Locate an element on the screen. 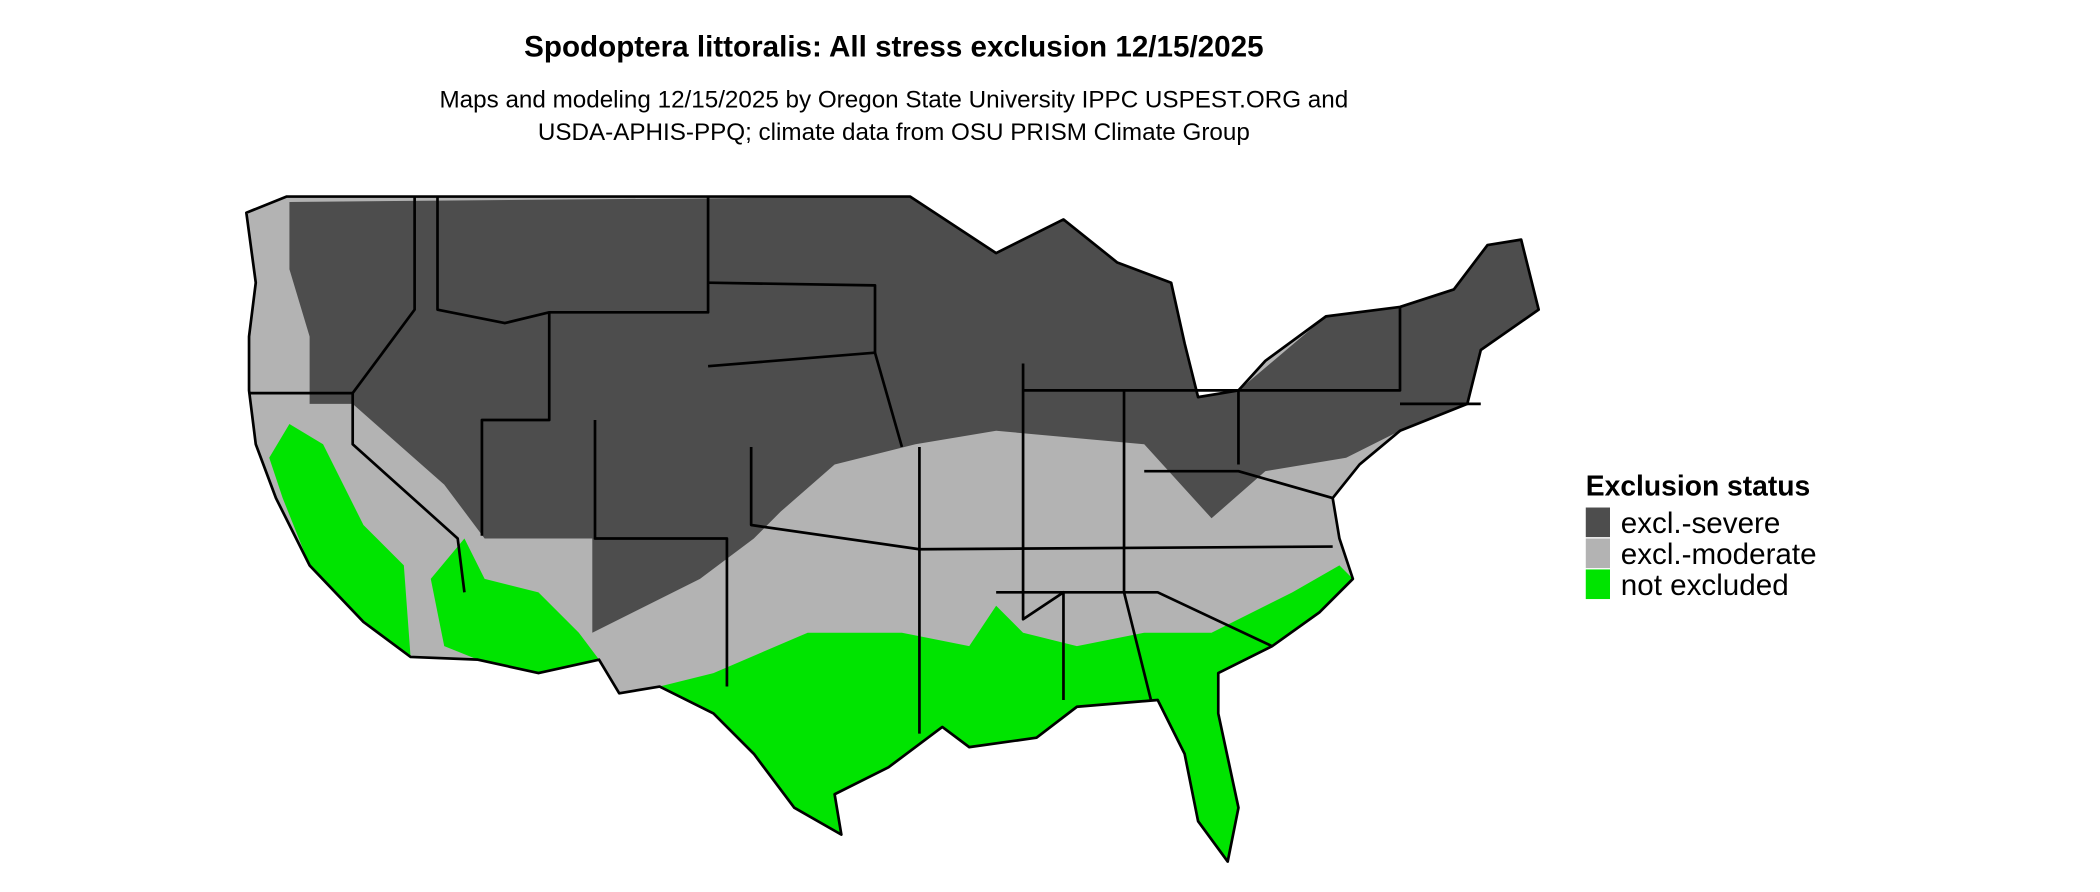 Image resolution: width=2100 pixels, height=892 pixels. legend-label: excl.-severe is located at coordinates (1701, 523).